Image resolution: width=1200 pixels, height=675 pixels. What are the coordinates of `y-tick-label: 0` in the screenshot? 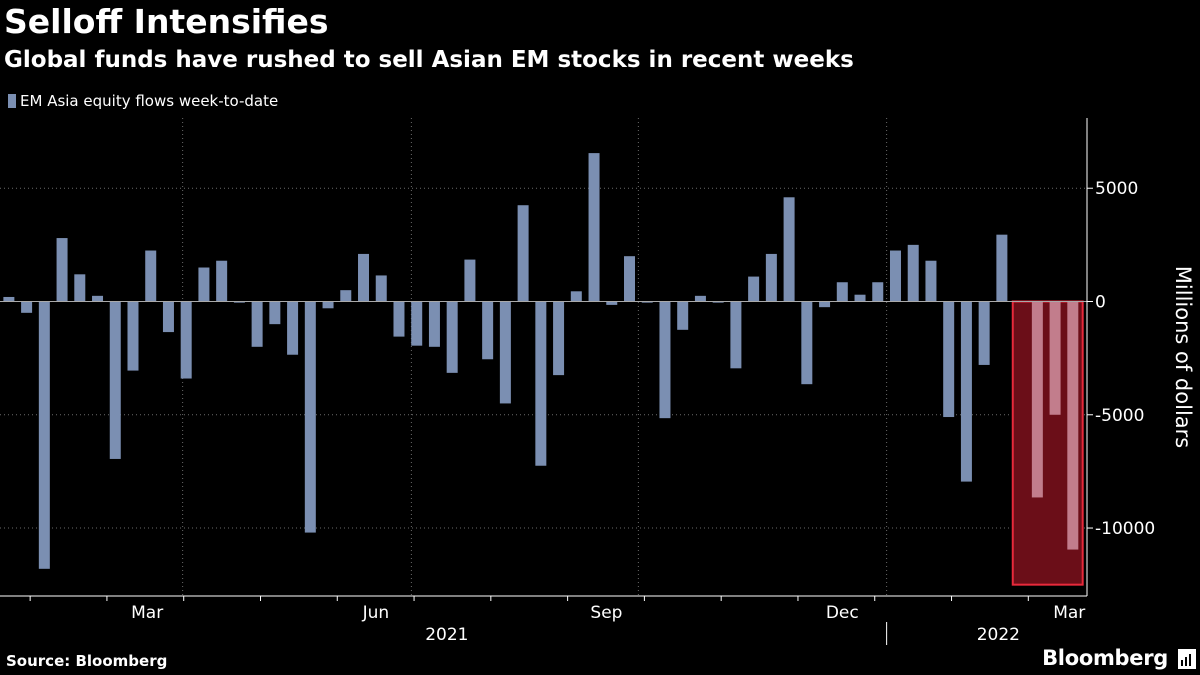 It's located at (1100, 302).